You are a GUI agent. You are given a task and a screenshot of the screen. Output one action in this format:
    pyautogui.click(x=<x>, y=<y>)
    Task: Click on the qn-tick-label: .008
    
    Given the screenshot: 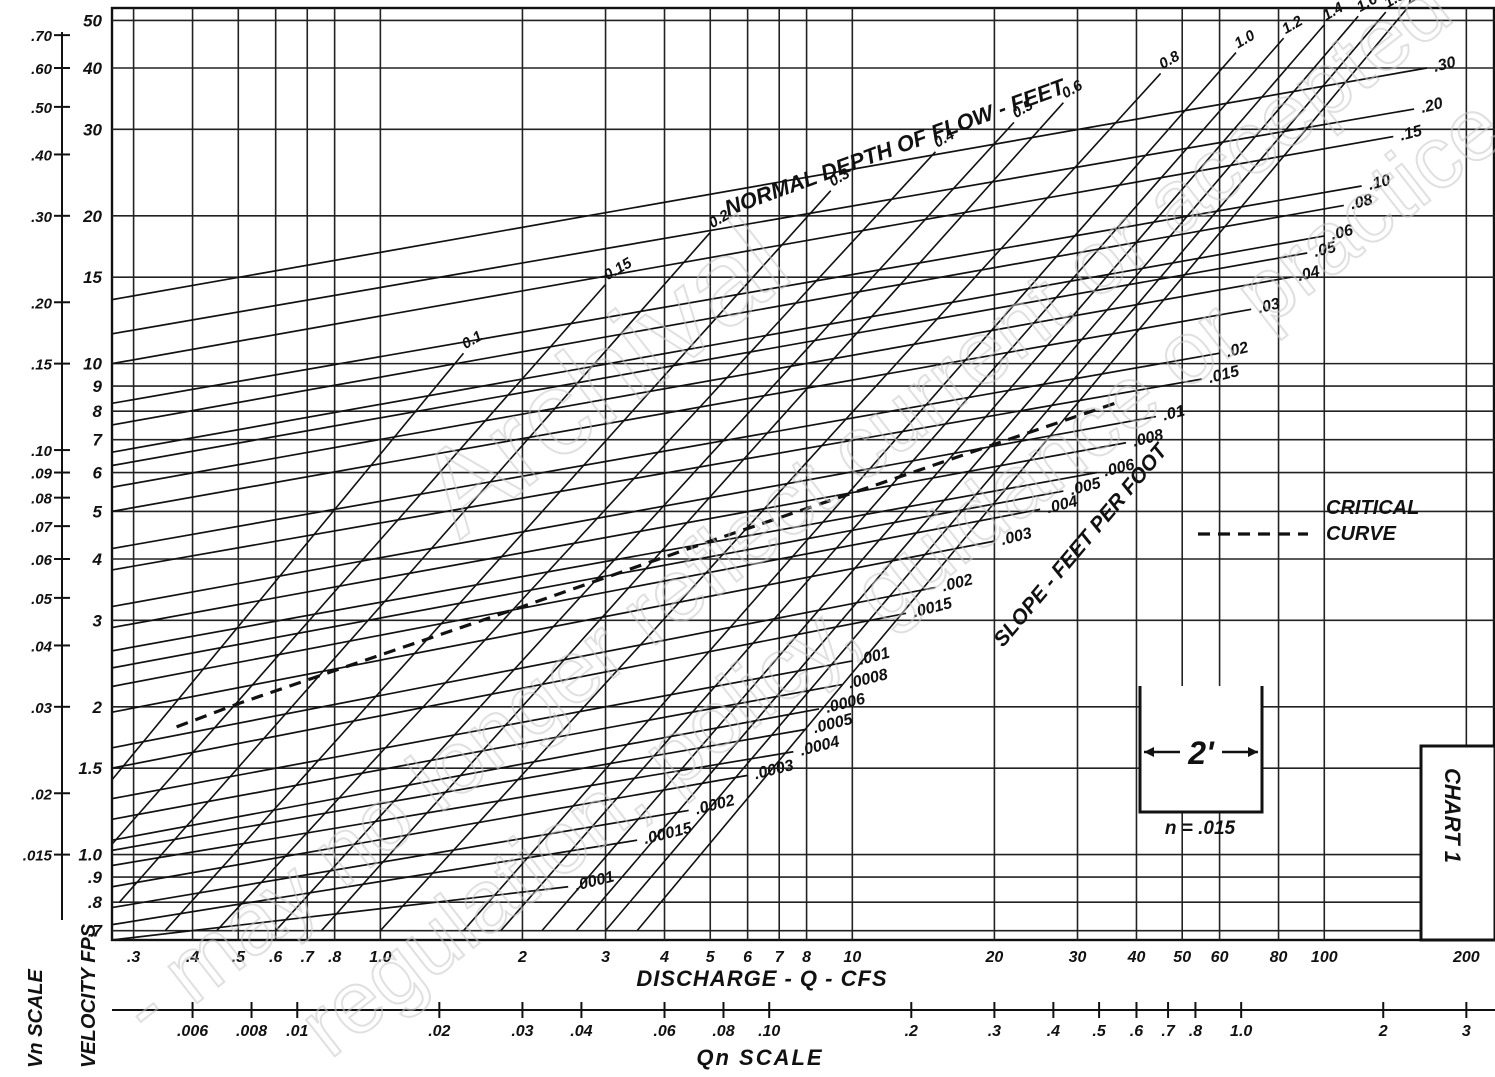 What is the action you would take?
    pyautogui.click(x=251, y=1031)
    